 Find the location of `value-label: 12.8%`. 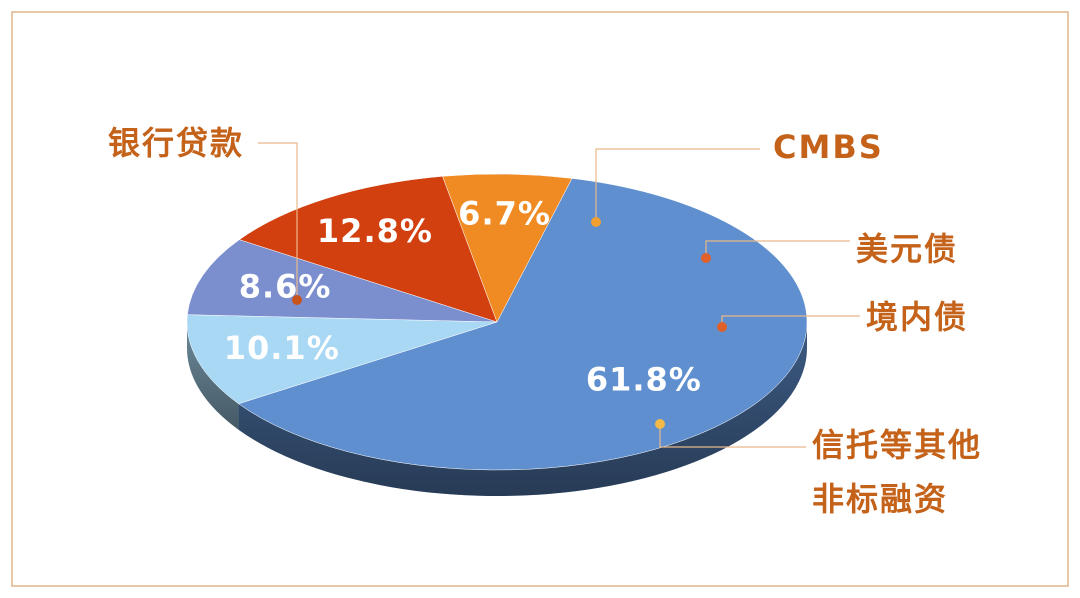

value-label: 12.8% is located at coordinates (375, 231).